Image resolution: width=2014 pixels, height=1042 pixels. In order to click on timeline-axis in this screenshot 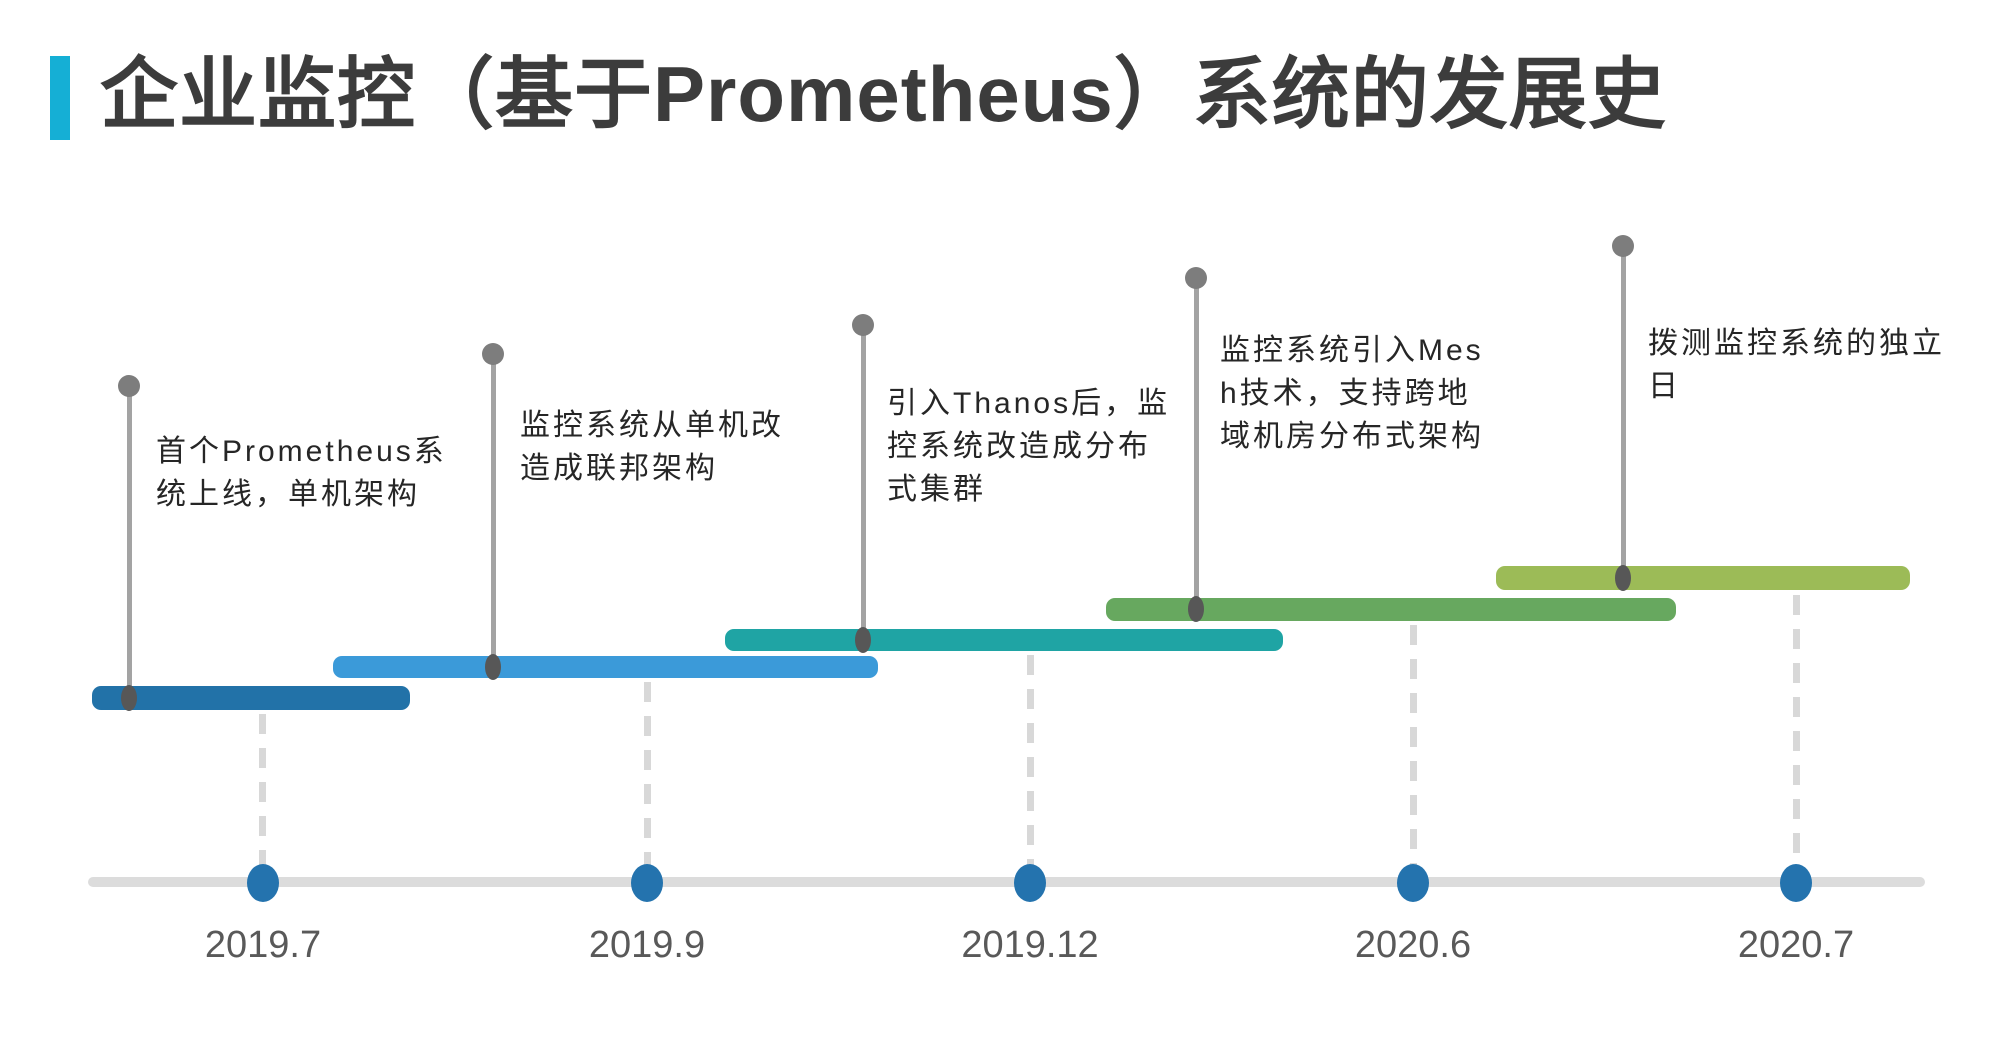, I will do `click(1006, 882)`.